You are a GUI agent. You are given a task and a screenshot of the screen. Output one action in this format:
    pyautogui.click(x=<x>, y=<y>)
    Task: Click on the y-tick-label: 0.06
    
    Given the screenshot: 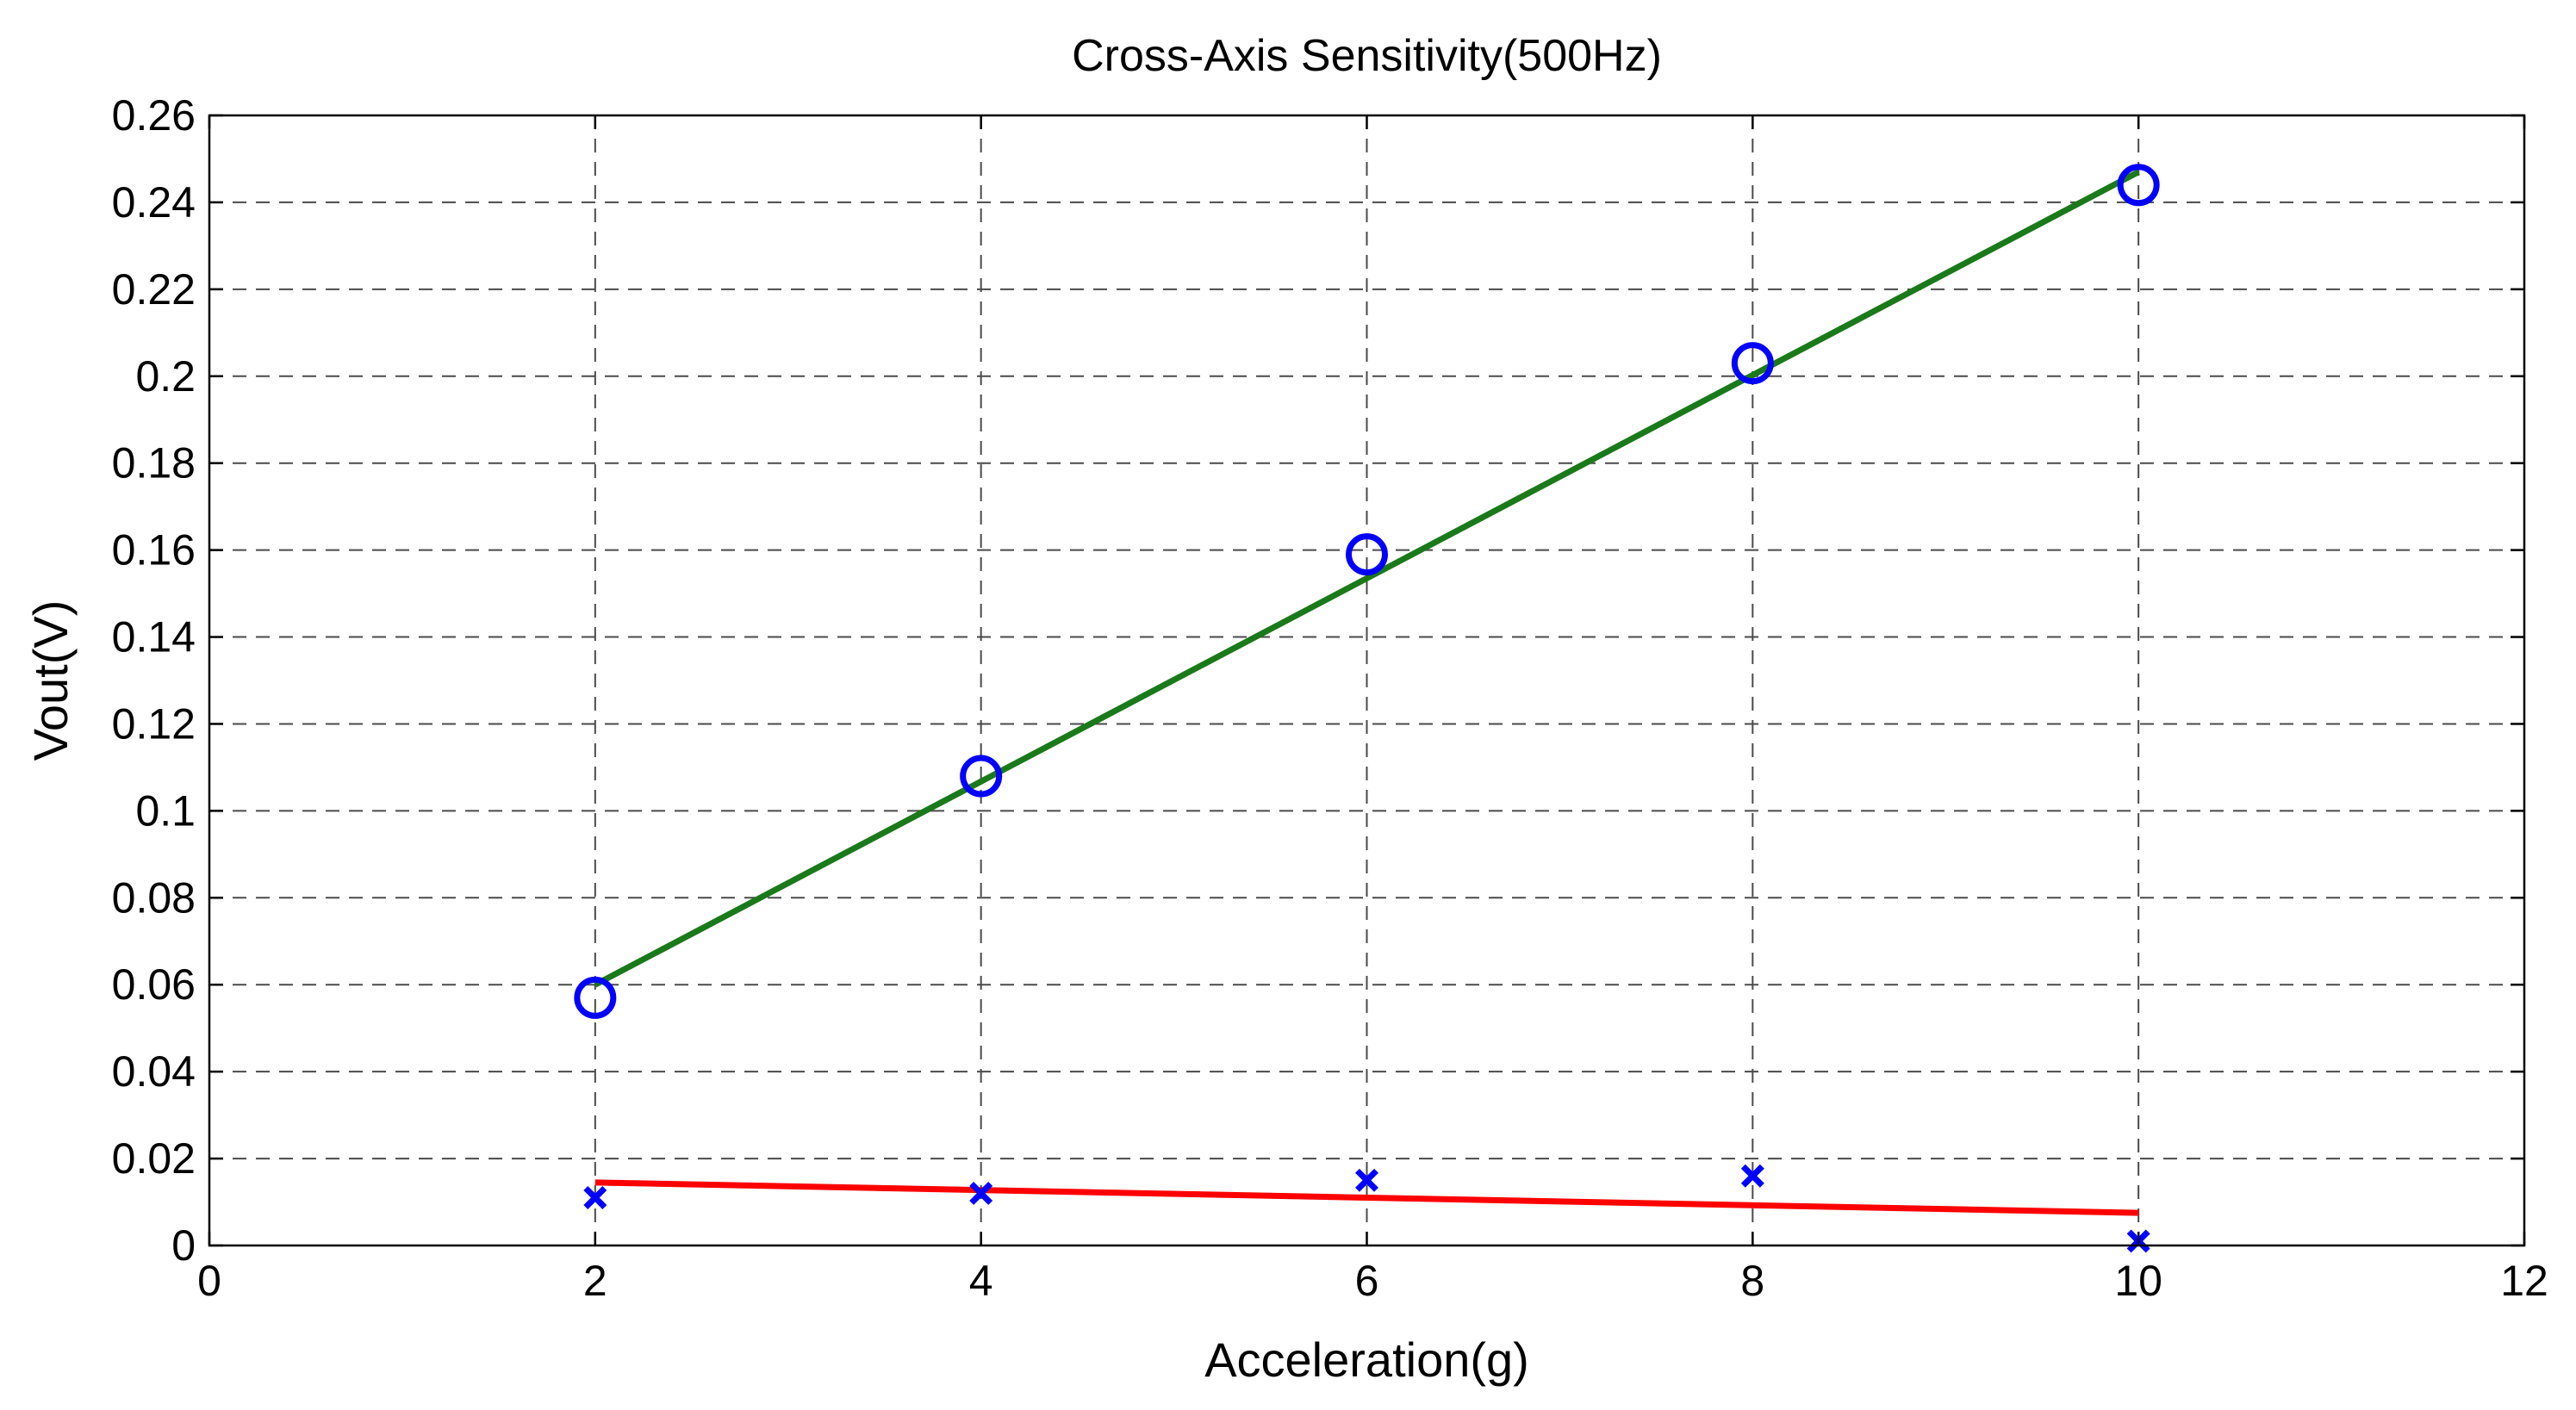 What is the action you would take?
    pyautogui.click(x=154, y=985)
    